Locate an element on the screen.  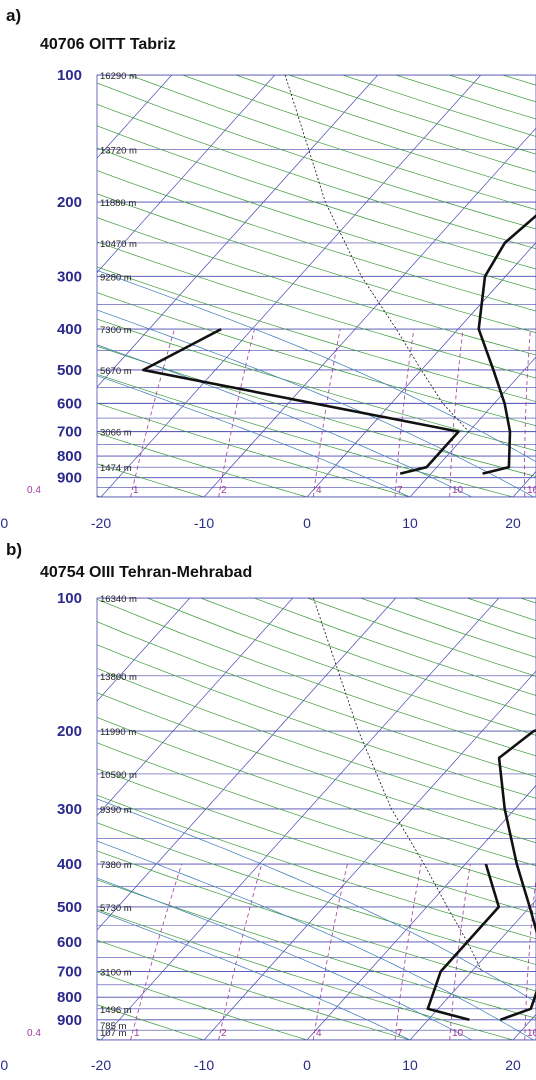
mixing-ratio-label: 4 is located at coordinates (319, 490).